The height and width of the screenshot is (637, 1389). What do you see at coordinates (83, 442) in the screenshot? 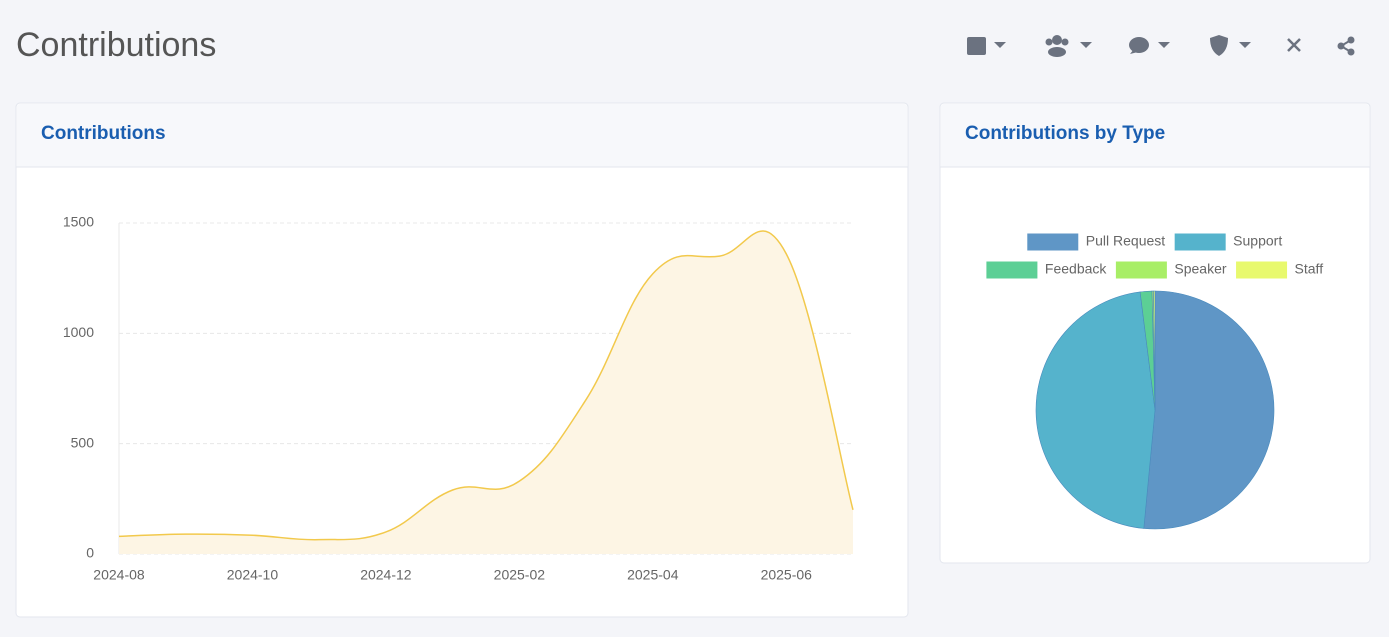
I see `y-tick-label: 500` at bounding box center [83, 442].